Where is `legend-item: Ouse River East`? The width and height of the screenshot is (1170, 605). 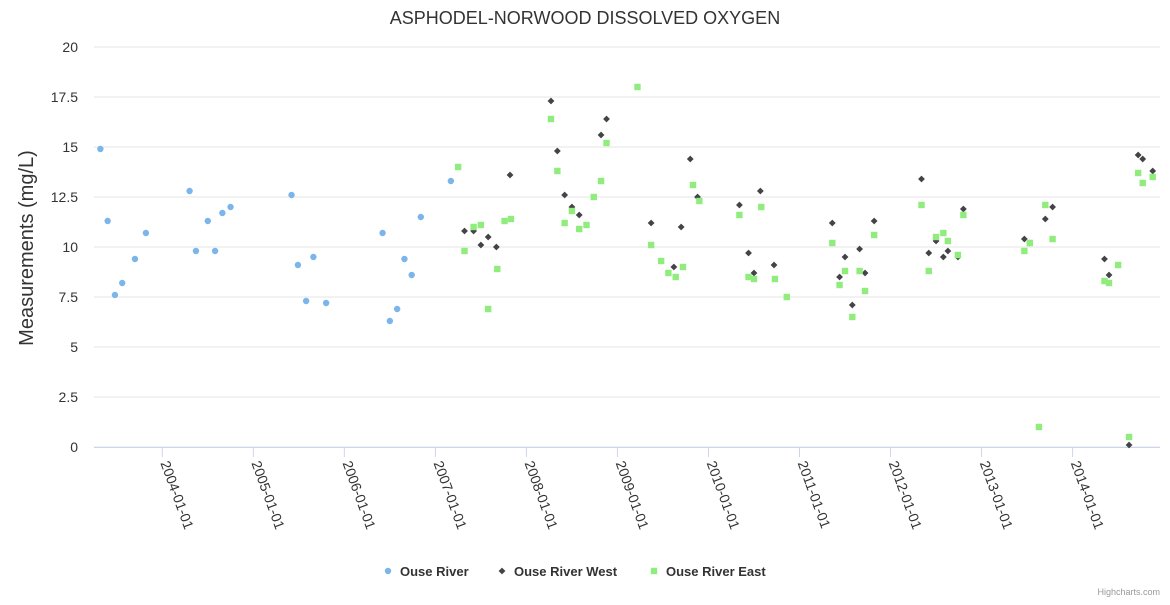
legend-item: Ouse River East is located at coordinates (708, 571).